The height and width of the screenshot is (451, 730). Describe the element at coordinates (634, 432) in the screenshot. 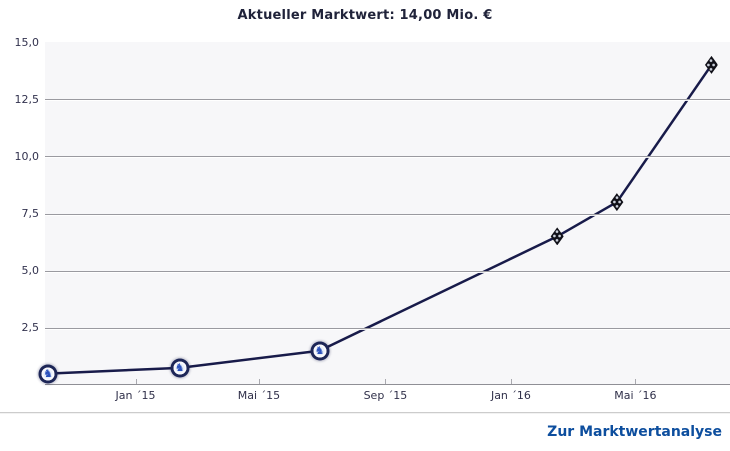

I see `market-value-analysis-link: Zur Marktwertanalyse` at that location.